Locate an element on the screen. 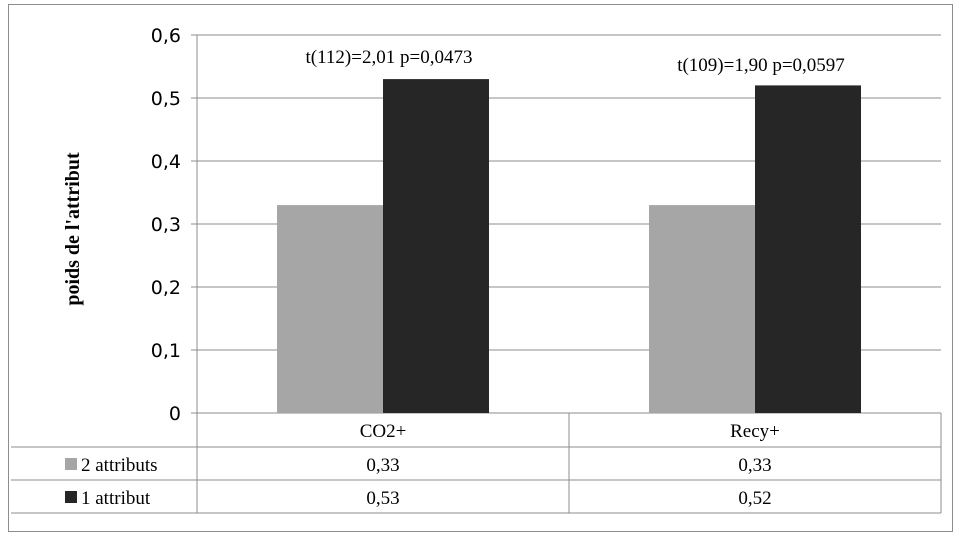 This screenshot has width=959, height=538. significance-annotation: t(109)=1,90 p=0,0597 is located at coordinates (761, 65).